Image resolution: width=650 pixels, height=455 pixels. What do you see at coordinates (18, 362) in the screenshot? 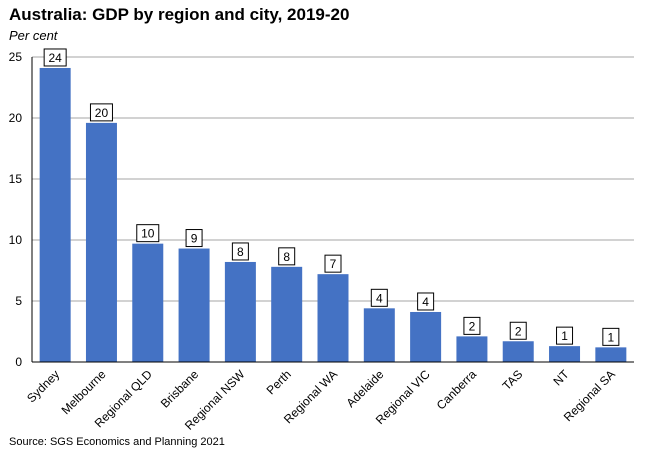
I see `y-tick-label: 0` at bounding box center [18, 362].